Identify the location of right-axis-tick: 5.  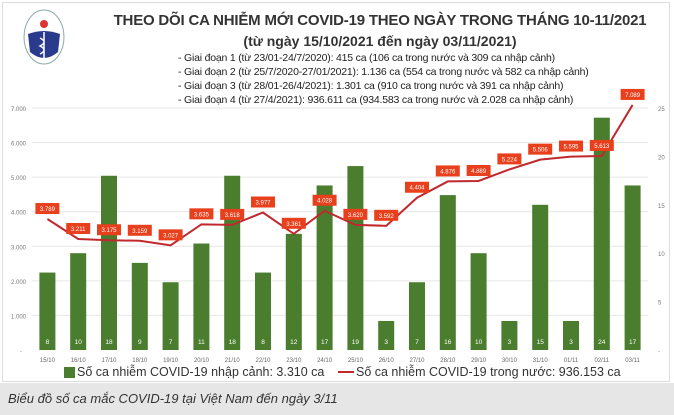
(660, 304).